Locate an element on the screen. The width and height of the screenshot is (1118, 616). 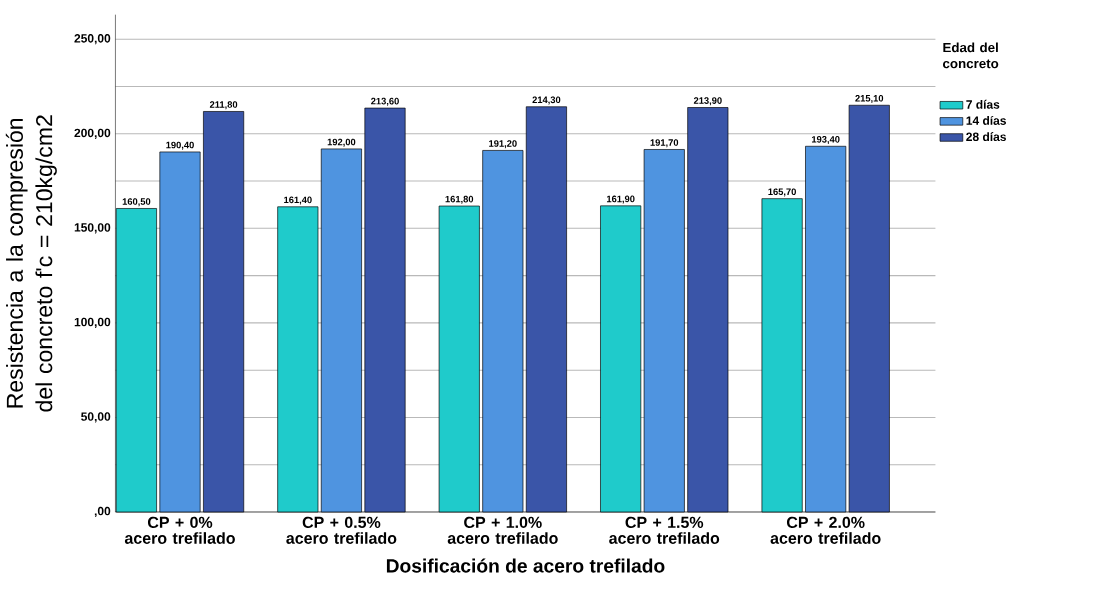
x-tick-label: CP + 0.5% acero trefilado is located at coordinates (341, 530).